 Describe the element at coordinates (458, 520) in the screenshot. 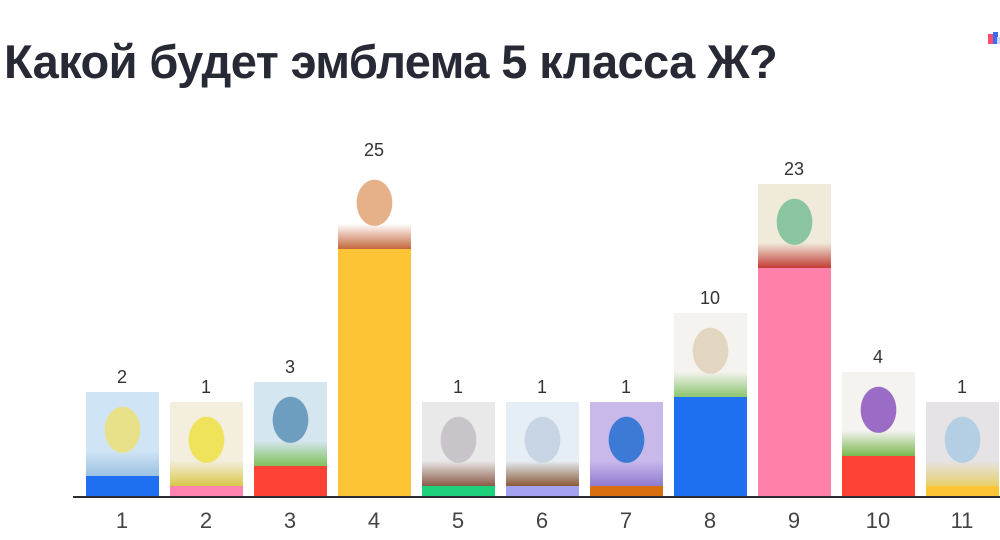

I see `x-tick-label: 5` at that location.